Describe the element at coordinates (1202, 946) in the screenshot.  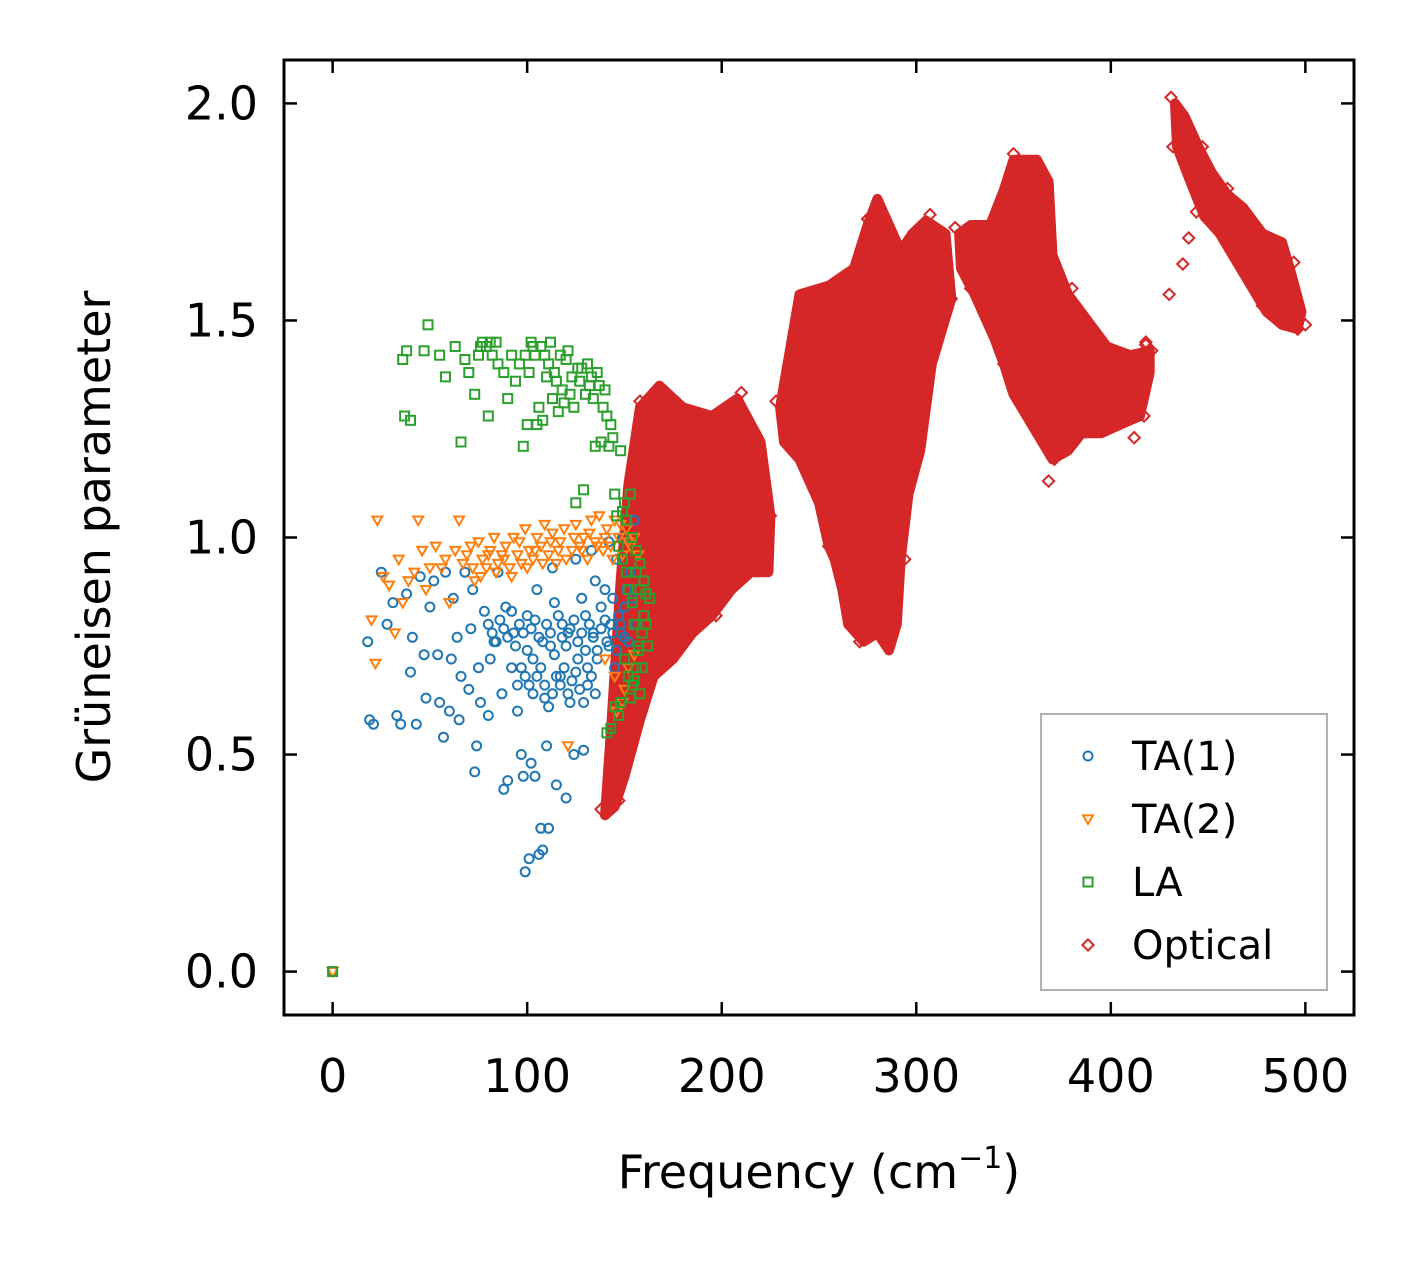
I see `legend-label: Optical` at that location.